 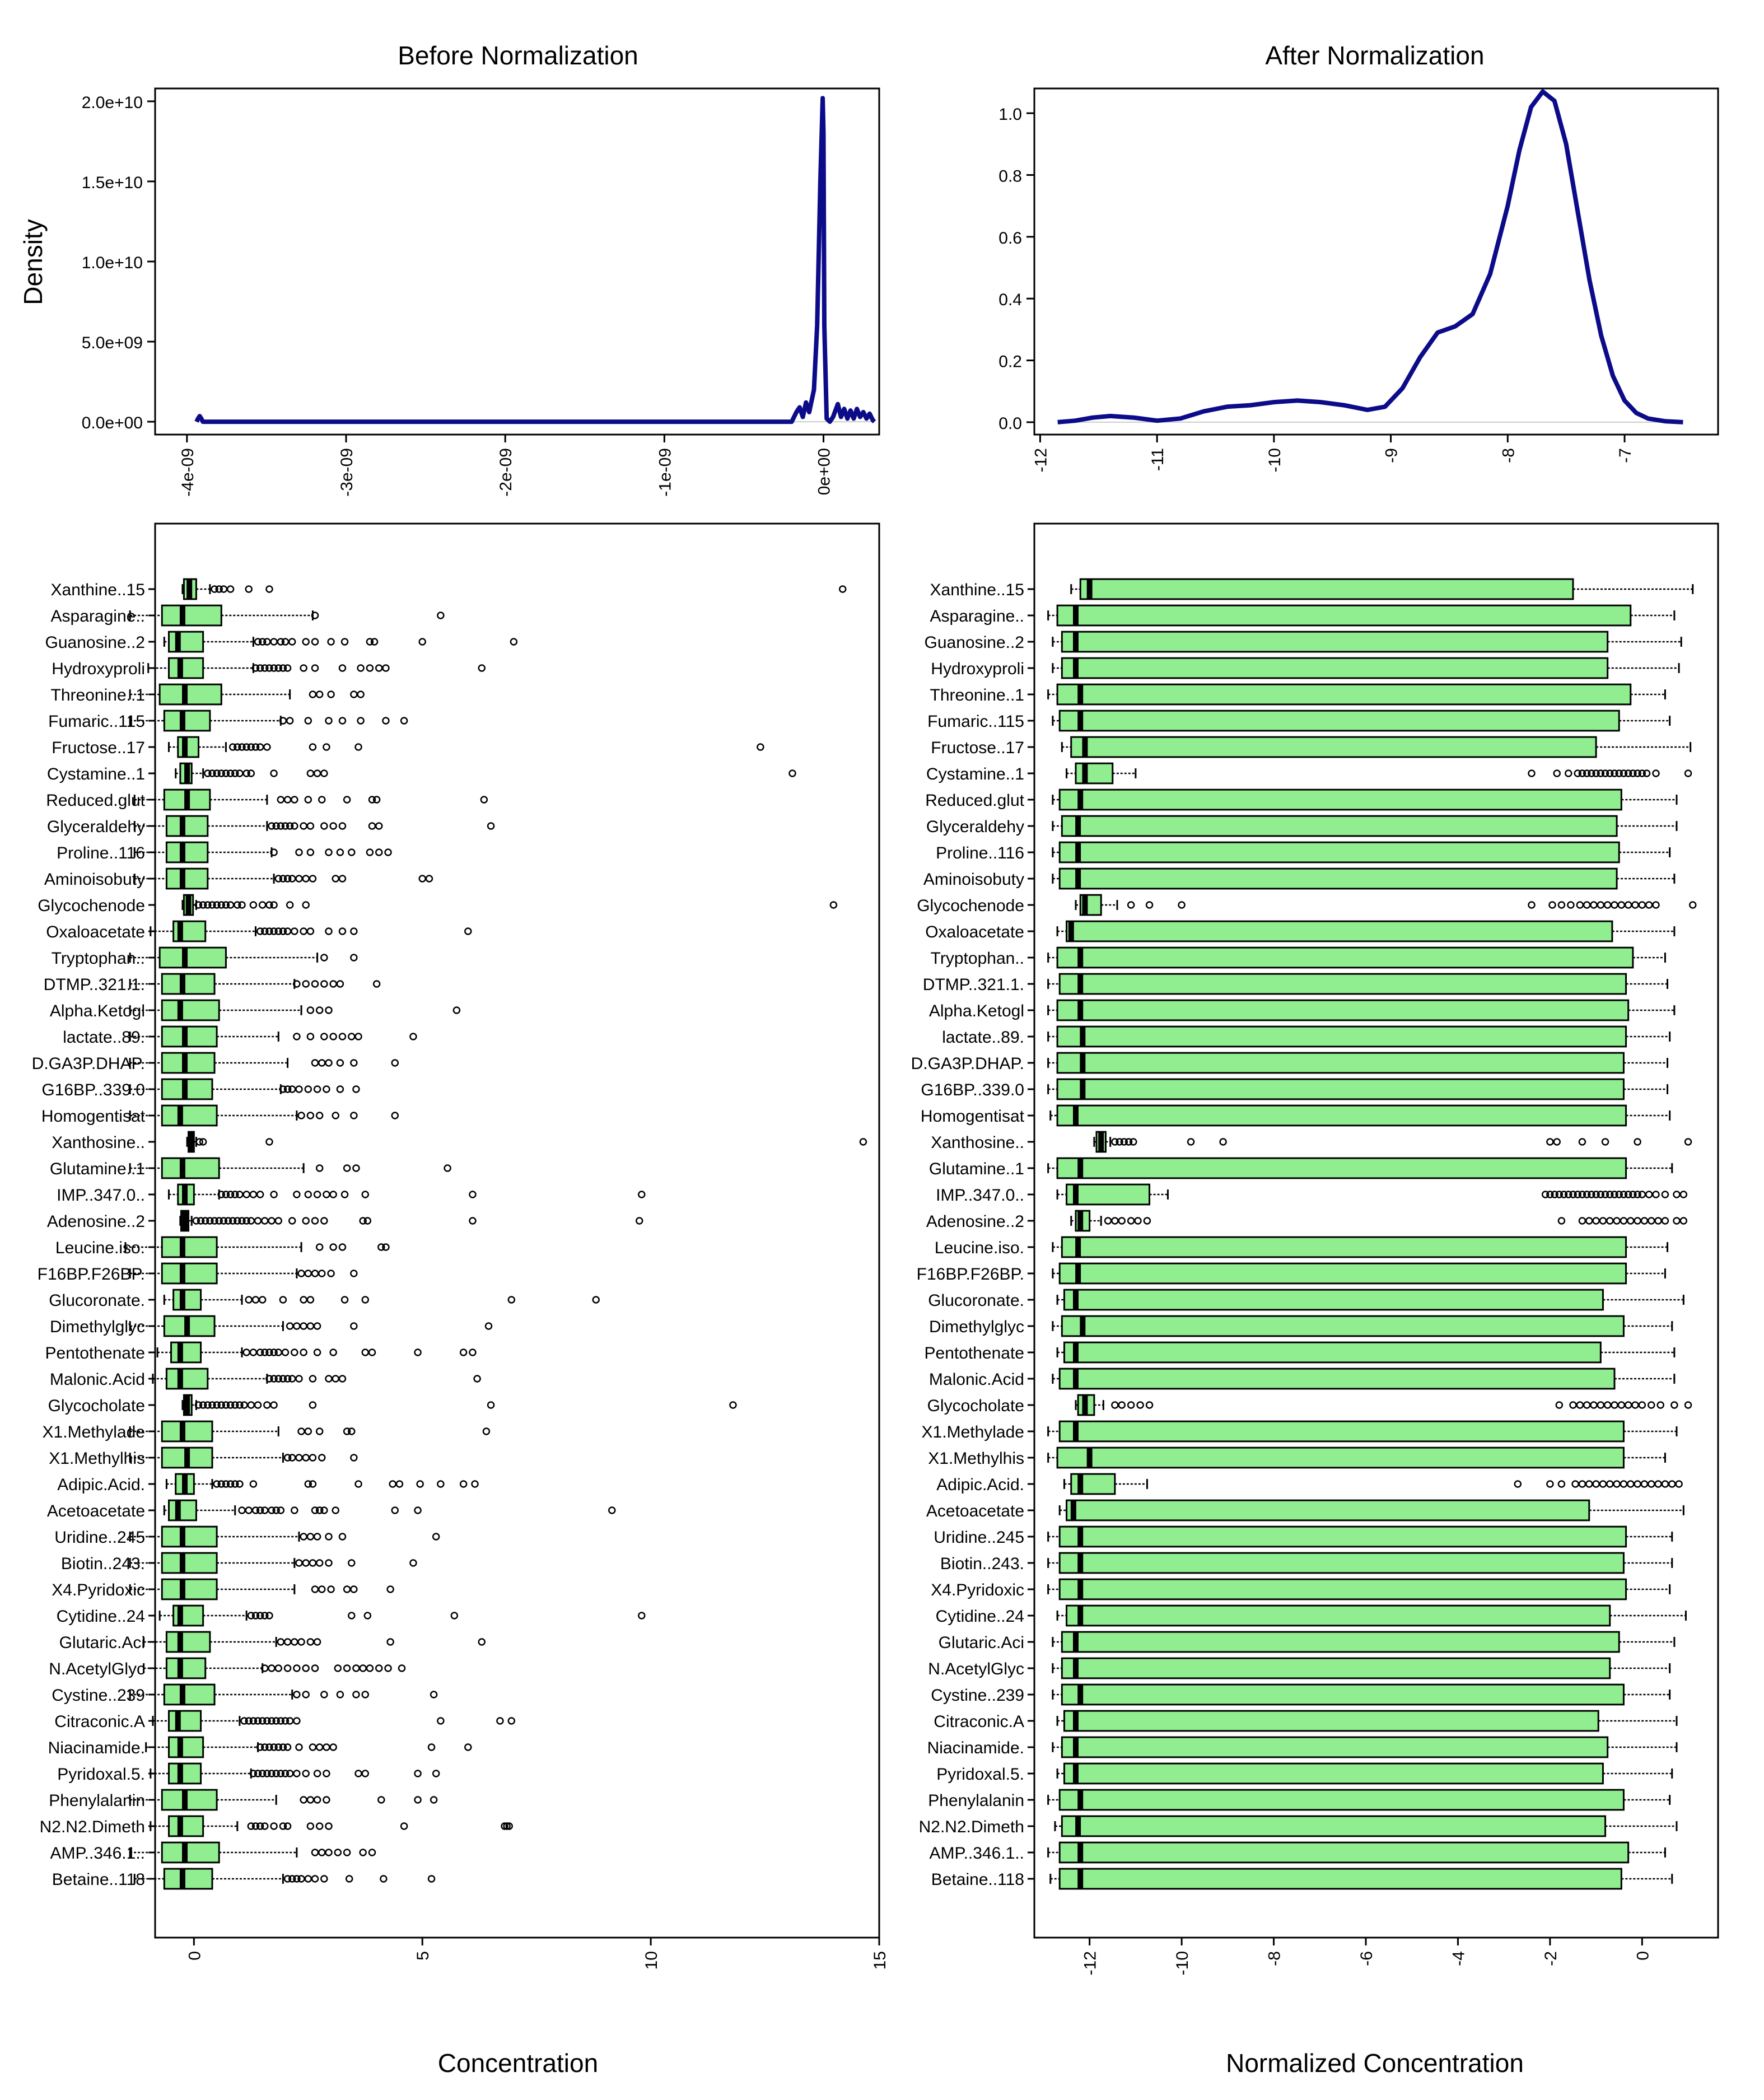 I want to click on concentration-box-row: Xanthine..15, so click(x=449, y=589).